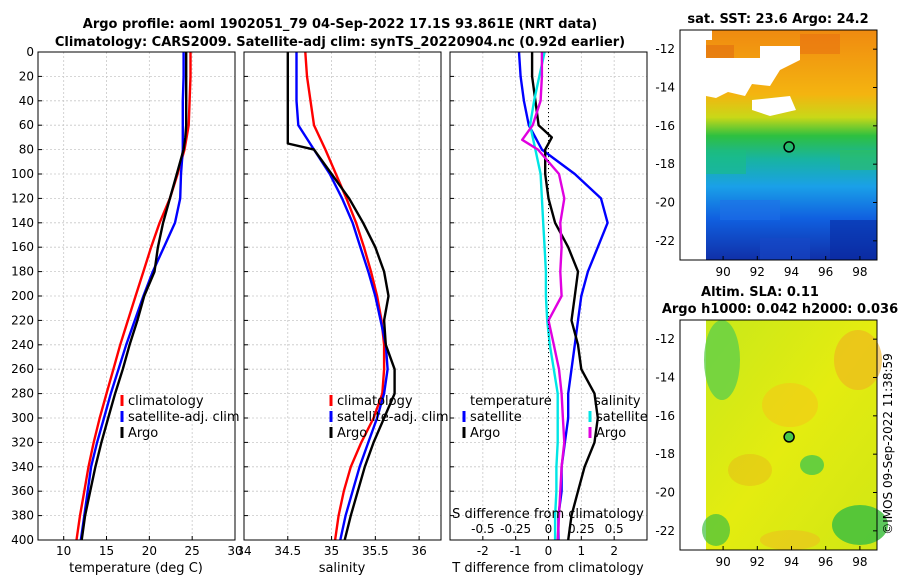 This screenshot has width=900, height=580. Describe the element at coordinates (22, 491) in the screenshot. I see `ytick-label: 360` at that location.